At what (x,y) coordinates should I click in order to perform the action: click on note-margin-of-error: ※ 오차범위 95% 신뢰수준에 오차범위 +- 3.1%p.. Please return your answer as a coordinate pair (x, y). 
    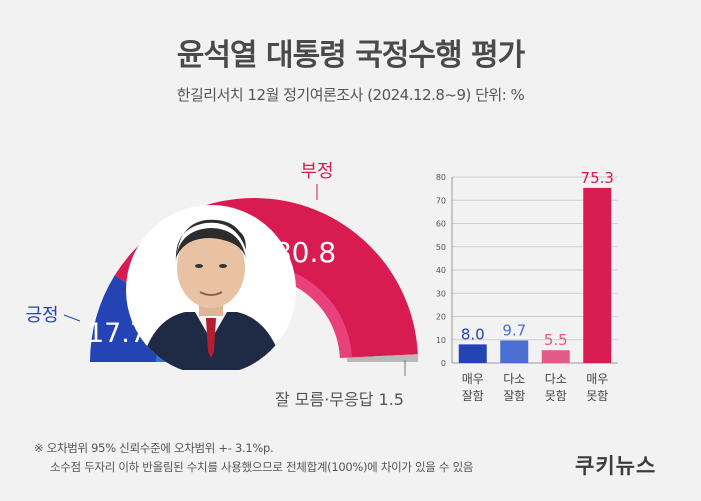
    Looking at the image, I should click on (154, 448).